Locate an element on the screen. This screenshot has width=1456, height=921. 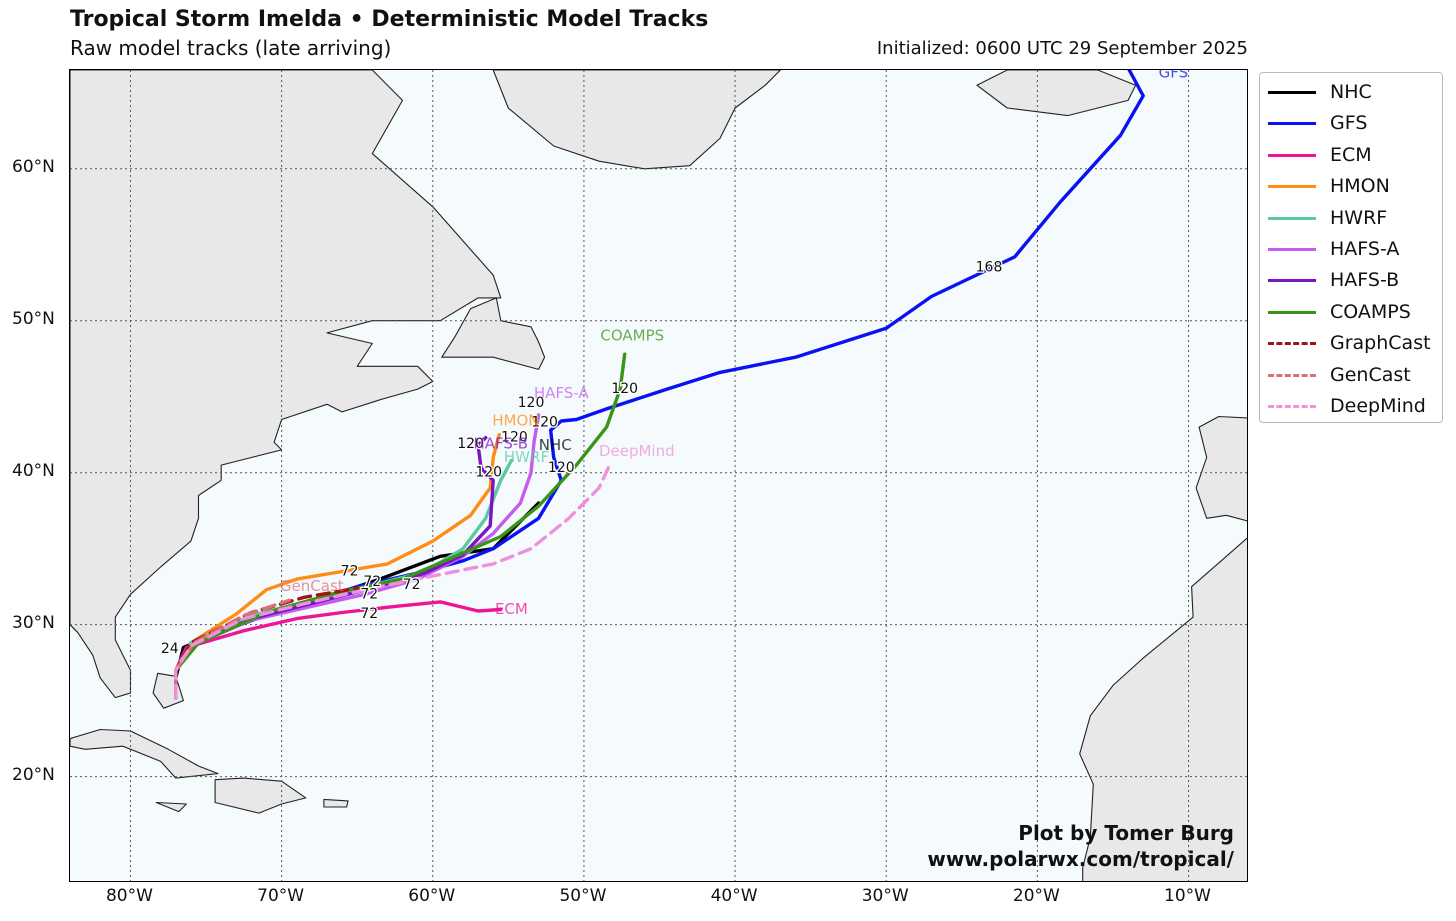
legend-label: GenCast is located at coordinates (1370, 374).